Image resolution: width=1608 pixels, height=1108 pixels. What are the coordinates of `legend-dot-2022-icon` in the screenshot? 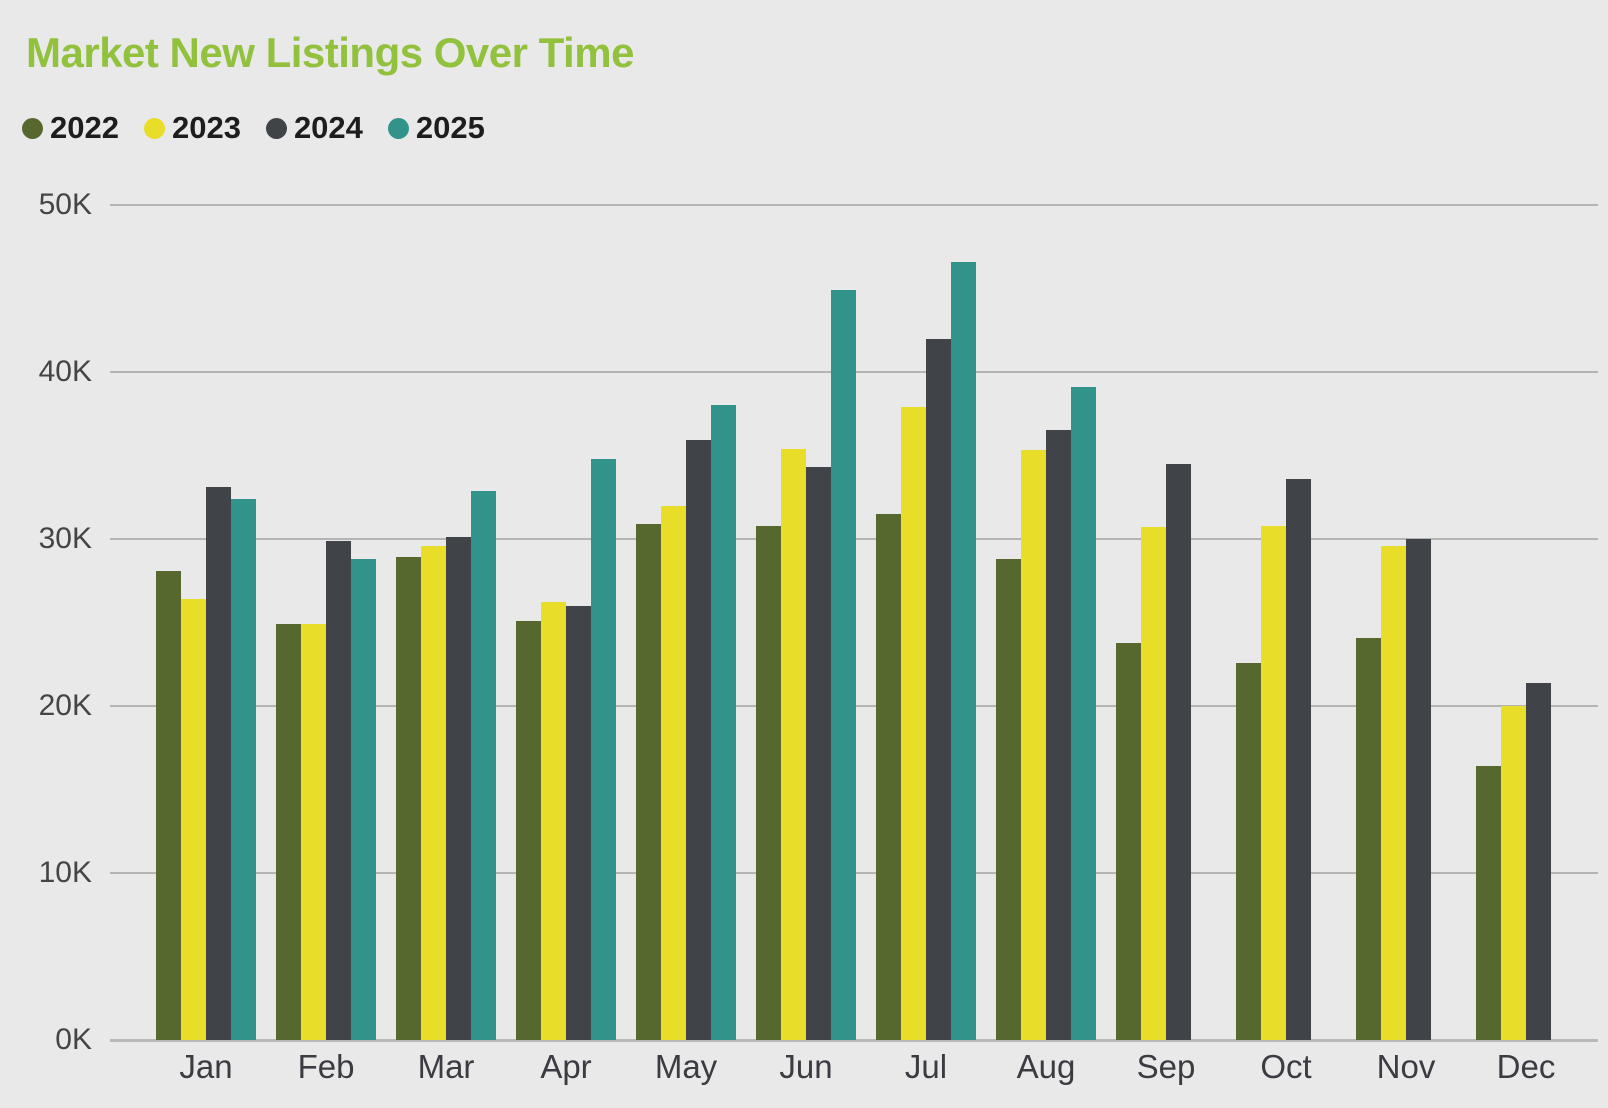 It's located at (32, 128).